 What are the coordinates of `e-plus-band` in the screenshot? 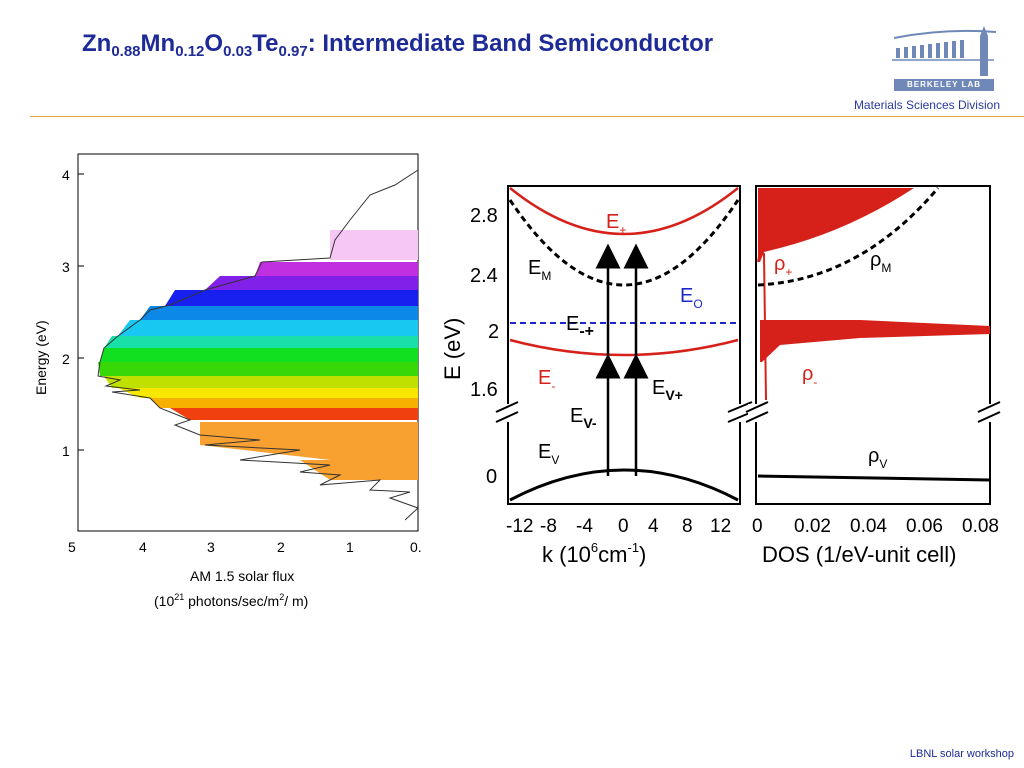 It's located at (624, 211).